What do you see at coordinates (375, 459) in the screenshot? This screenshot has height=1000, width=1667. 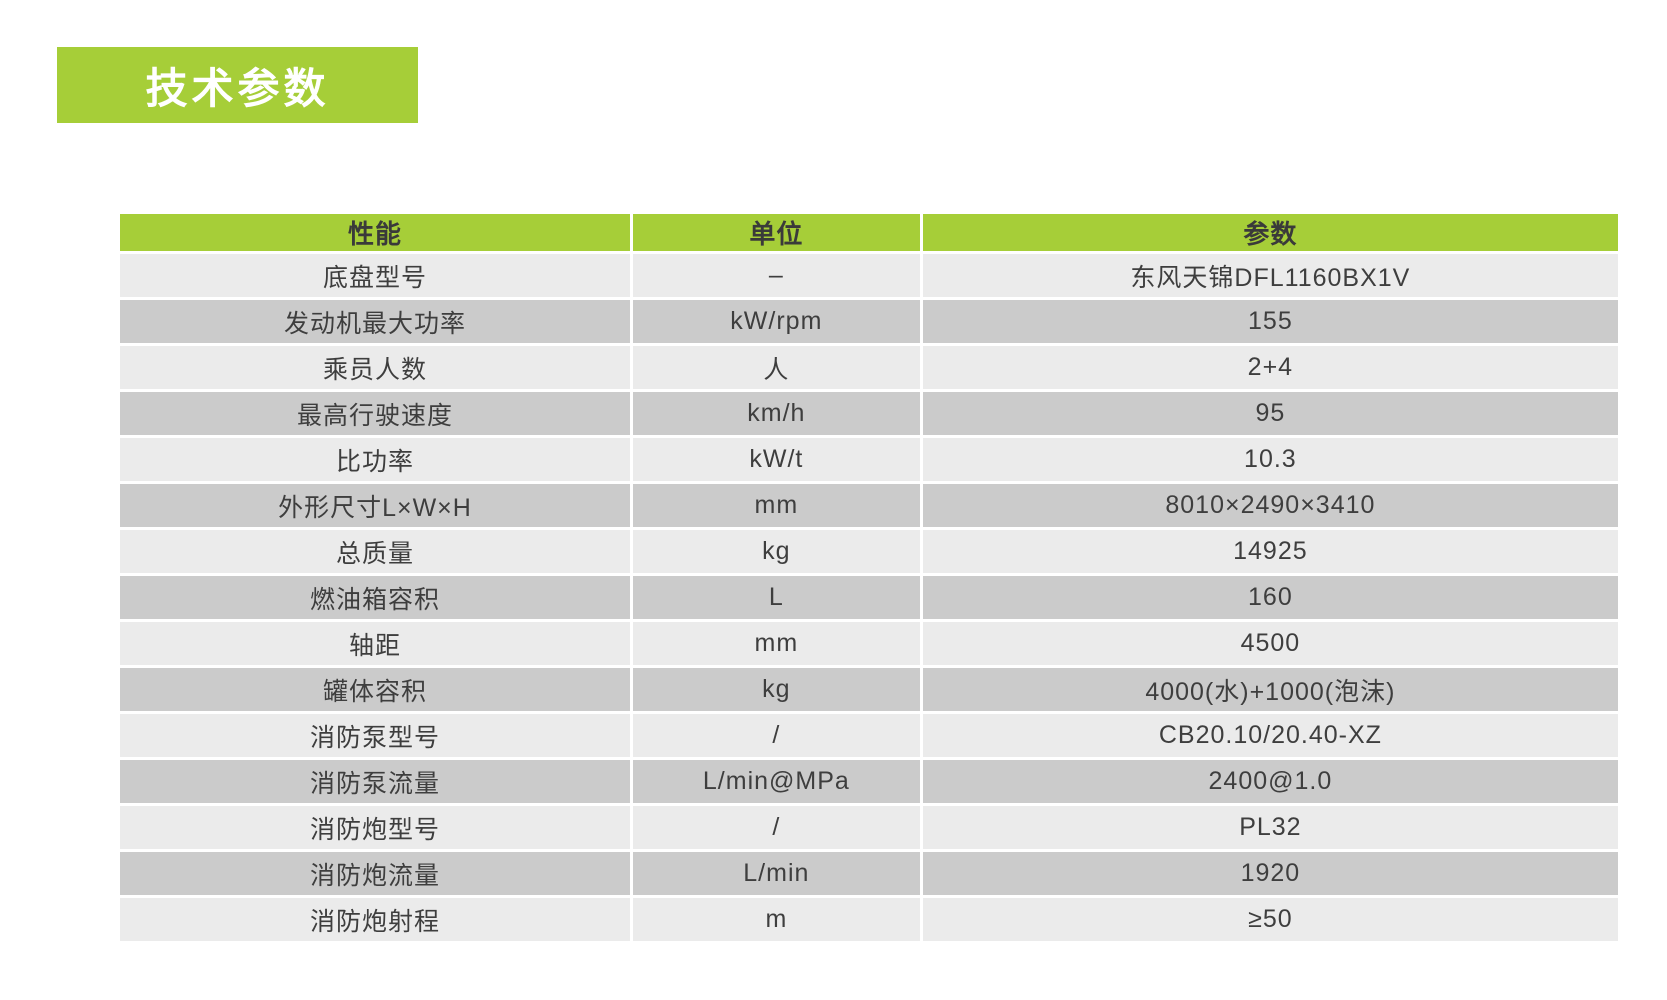 I see `table-row-5-performance: 比功率` at bounding box center [375, 459].